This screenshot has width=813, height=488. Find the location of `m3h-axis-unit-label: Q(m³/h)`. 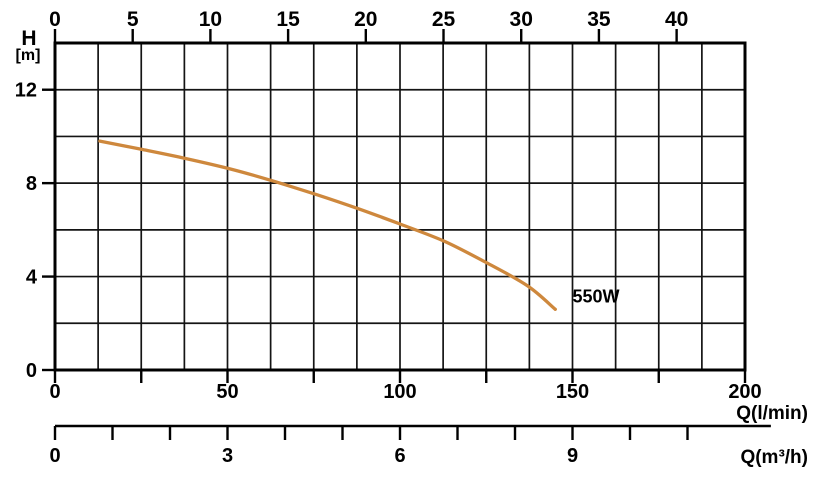

m3h-axis-unit-label: Q(m³/h) is located at coordinates (774, 457).